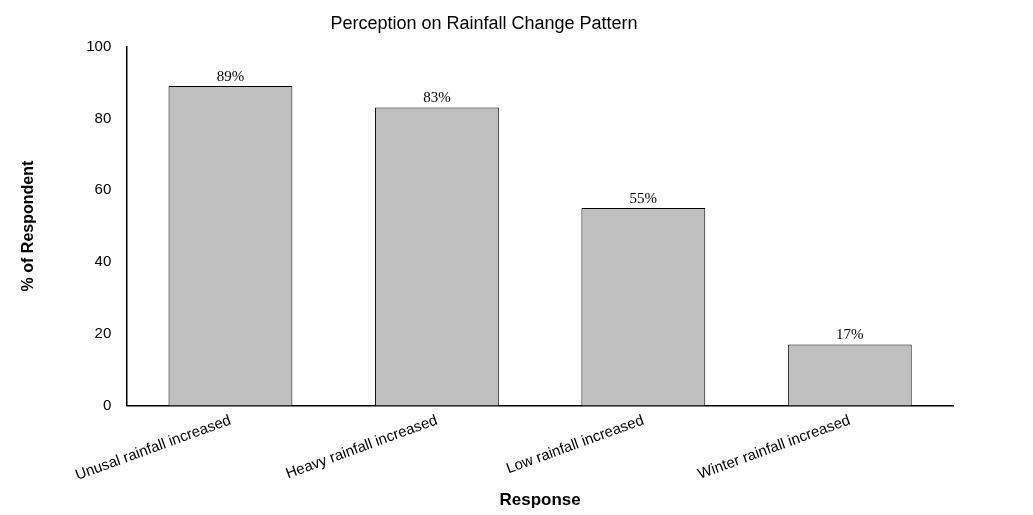 This screenshot has width=1033, height=515. Describe the element at coordinates (103, 189) in the screenshot. I see `y-tick-label: 60` at that location.